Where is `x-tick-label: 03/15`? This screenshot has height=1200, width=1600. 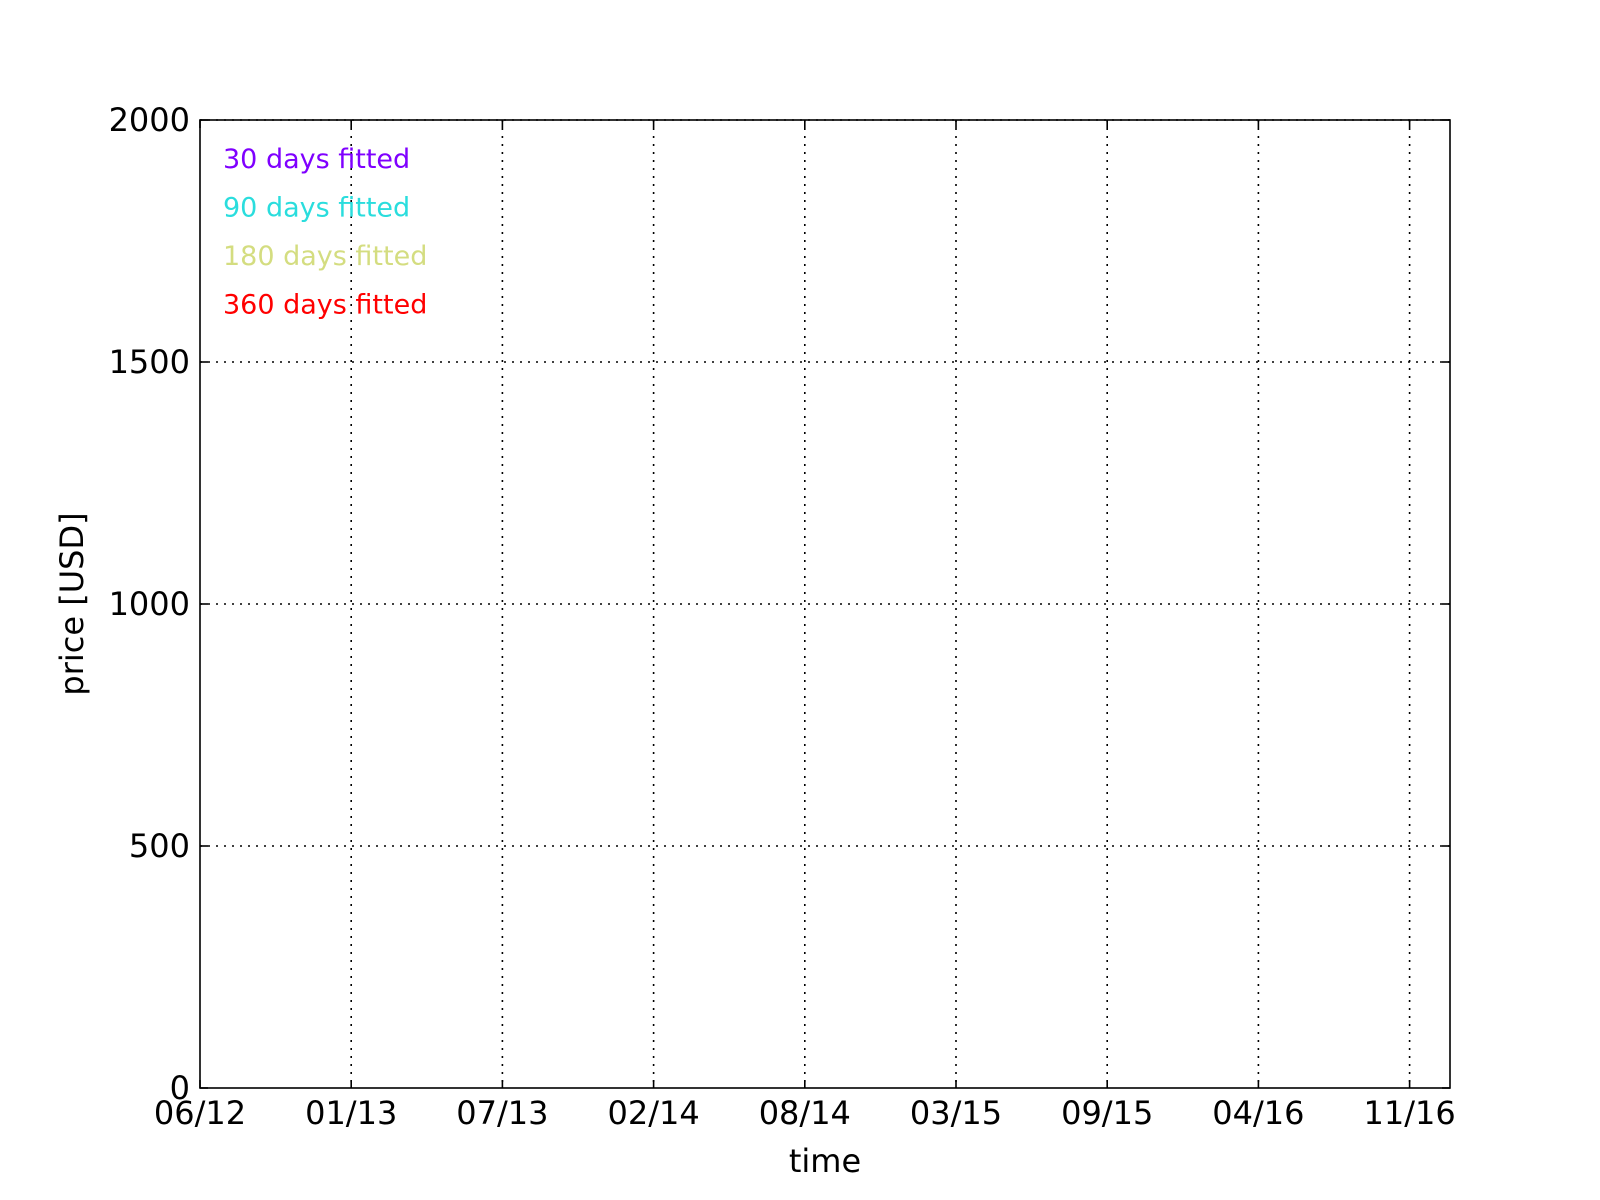
x-tick-label: 03/15 is located at coordinates (956, 1113).